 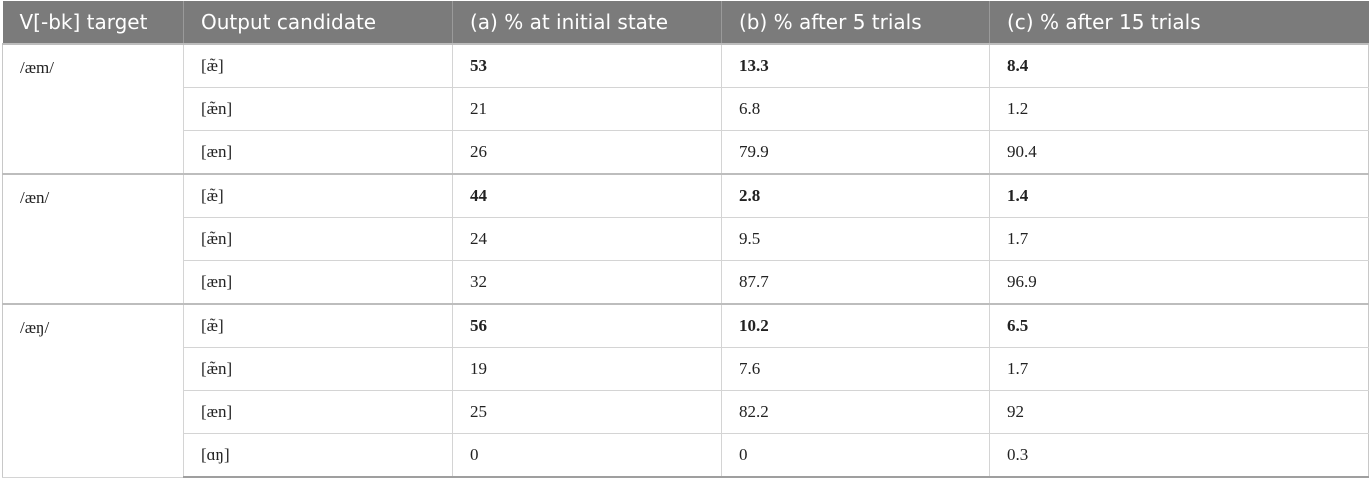 What do you see at coordinates (93, 239) in the screenshot?
I see `target-cell: /æn/` at bounding box center [93, 239].